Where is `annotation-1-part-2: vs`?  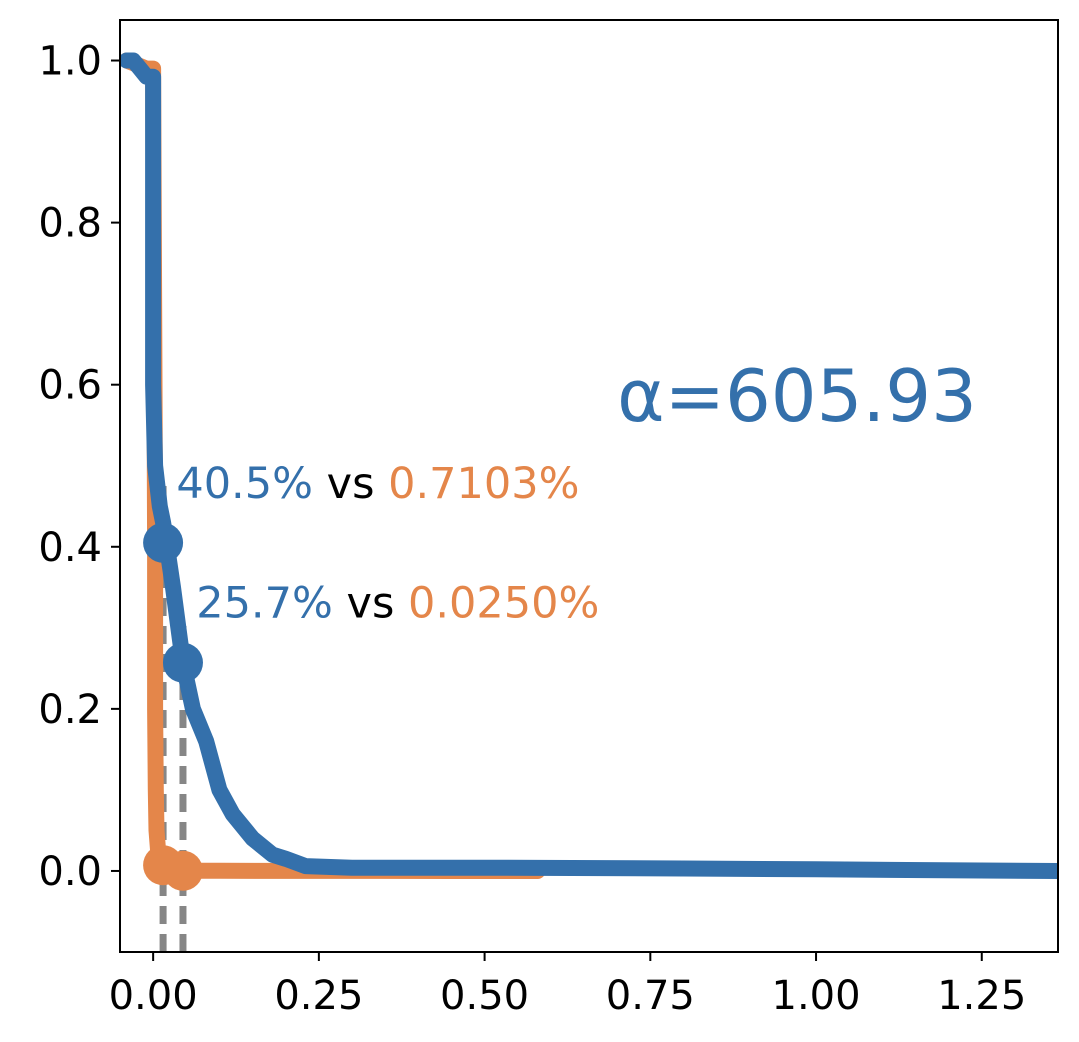 annotation-1-part-2: vs is located at coordinates (350, 484).